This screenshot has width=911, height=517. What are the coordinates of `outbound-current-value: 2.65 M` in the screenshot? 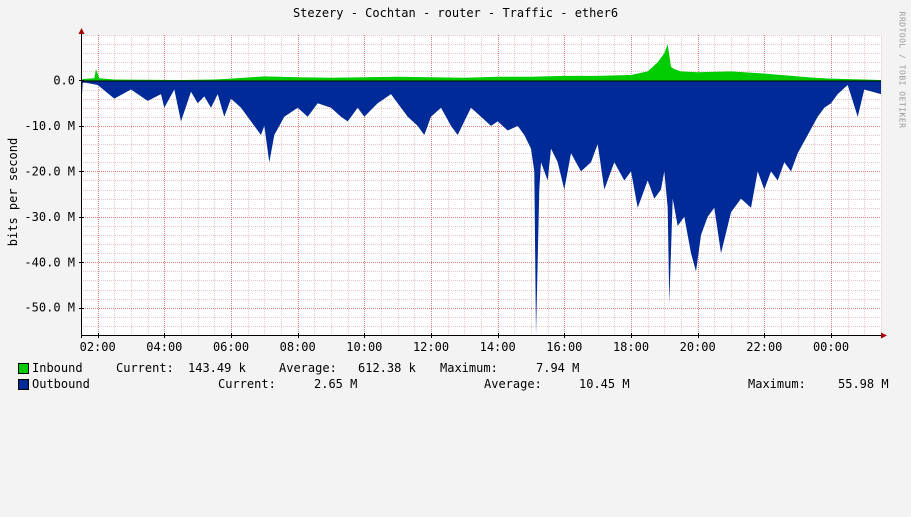 It's located at (336, 384).